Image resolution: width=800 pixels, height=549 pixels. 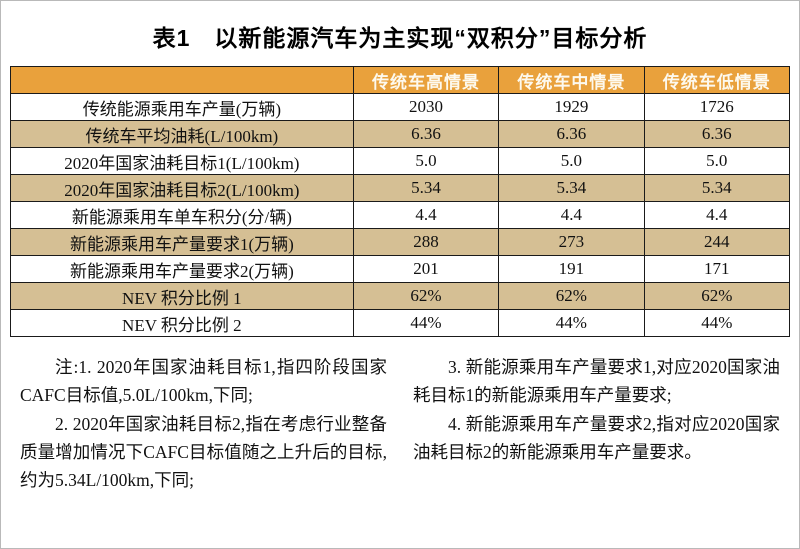 What do you see at coordinates (596, 381) in the screenshot?
I see `note-paragraph-3: 3. 新能源乘用车产量要求1,对应2020国家油耗目标1的新能源乘用车产量要求;` at bounding box center [596, 381].